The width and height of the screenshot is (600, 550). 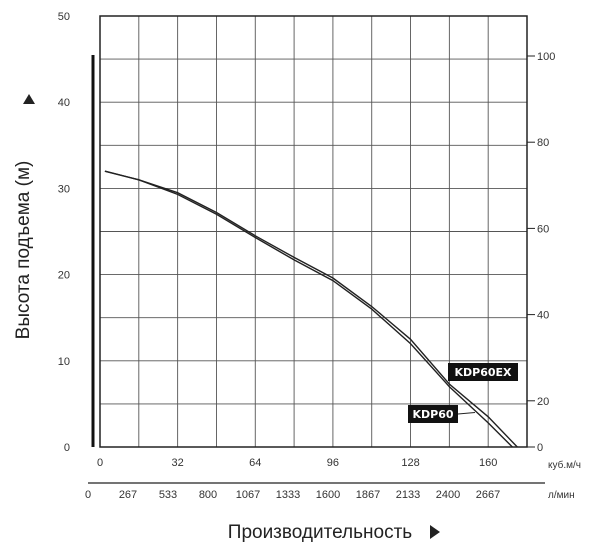 I want to click on x2-tick-label: 1333, so click(x=288, y=495).